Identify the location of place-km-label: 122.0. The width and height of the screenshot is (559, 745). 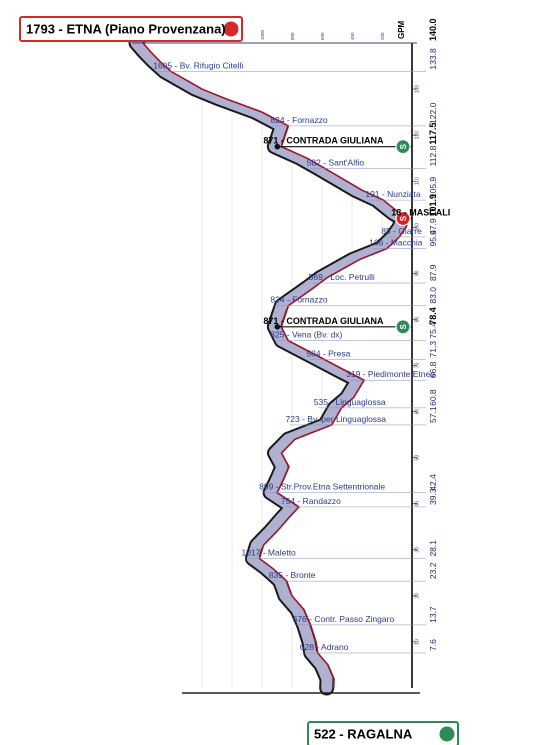
(433, 113).